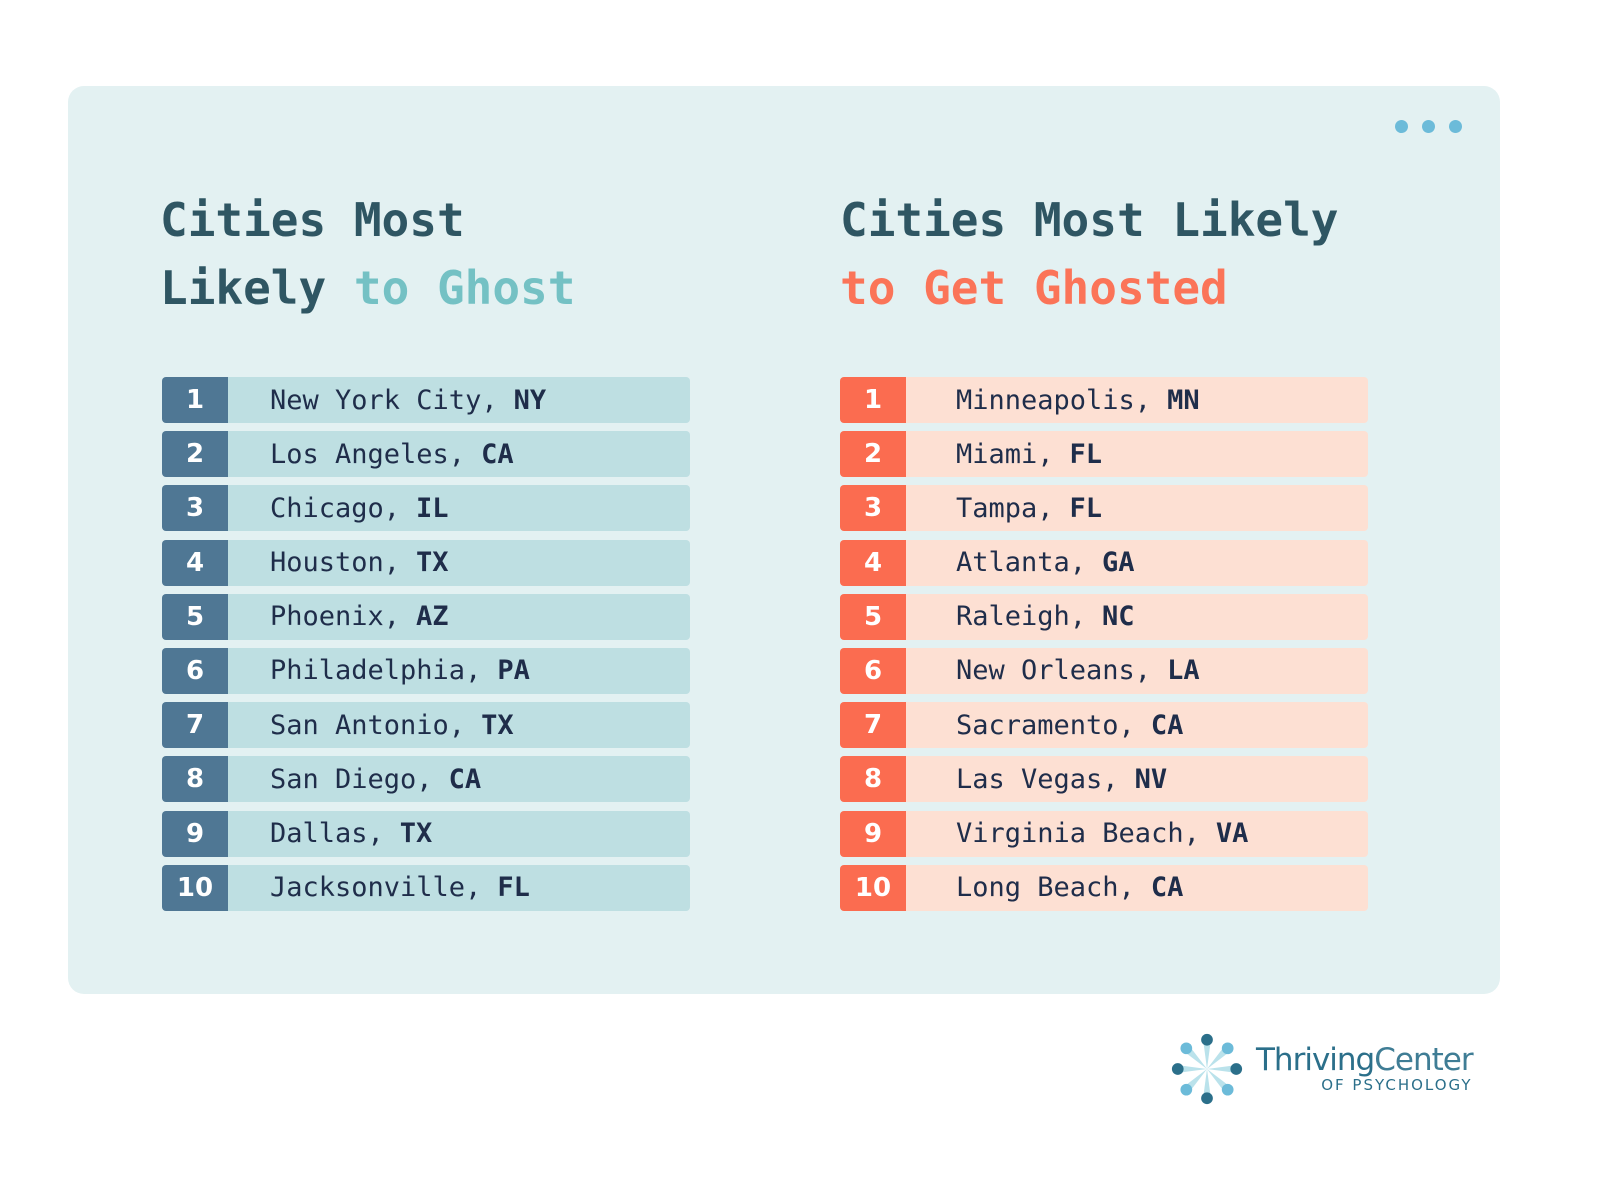  Describe the element at coordinates (1045, 888) in the screenshot. I see `city-name: Long Beach,` at that location.